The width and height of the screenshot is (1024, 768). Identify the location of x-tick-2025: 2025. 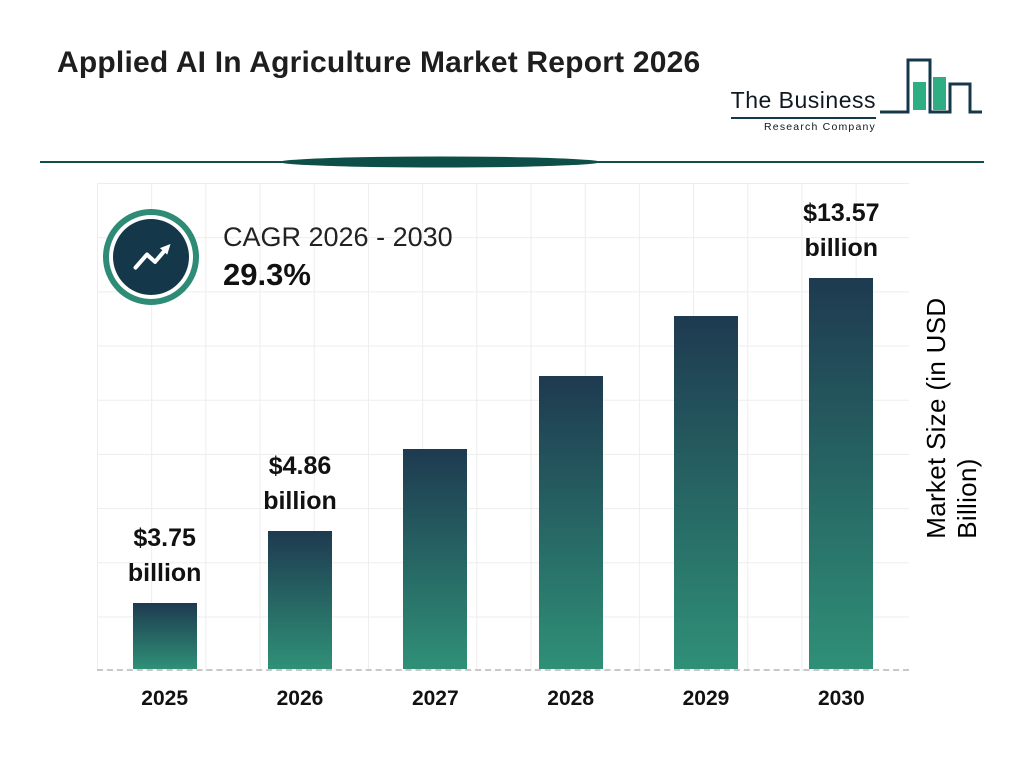
(165, 698).